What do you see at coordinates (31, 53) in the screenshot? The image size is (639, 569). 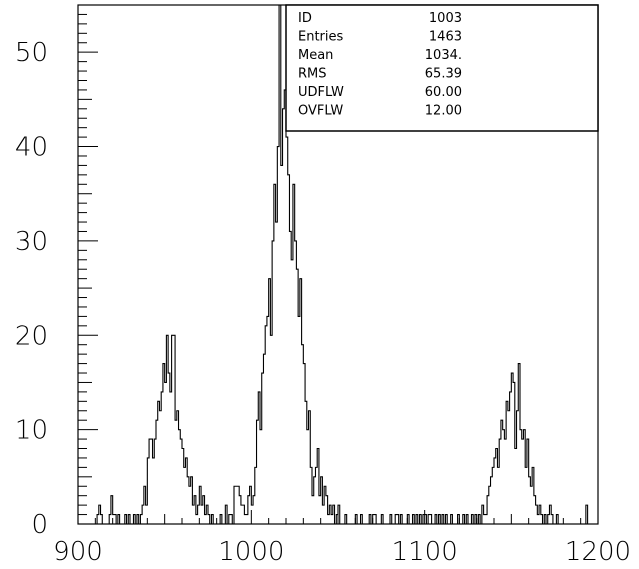 I see `y-tick-label: 50` at bounding box center [31, 53].